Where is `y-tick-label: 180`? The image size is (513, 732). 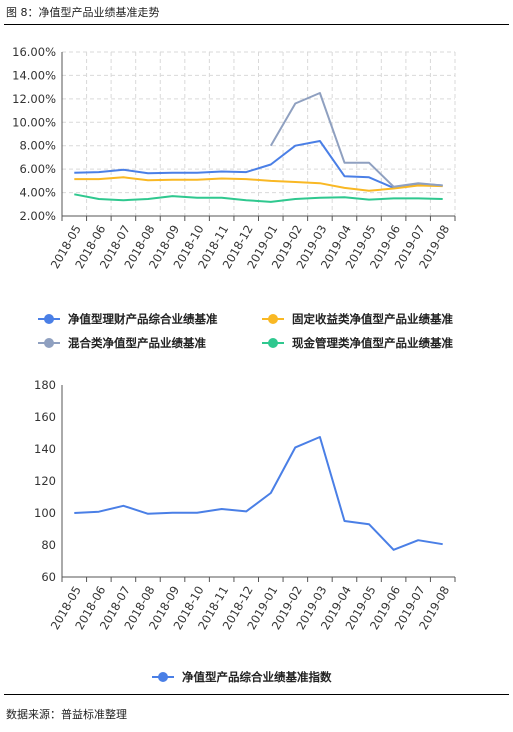 y-tick-label: 180 is located at coordinates (45, 385).